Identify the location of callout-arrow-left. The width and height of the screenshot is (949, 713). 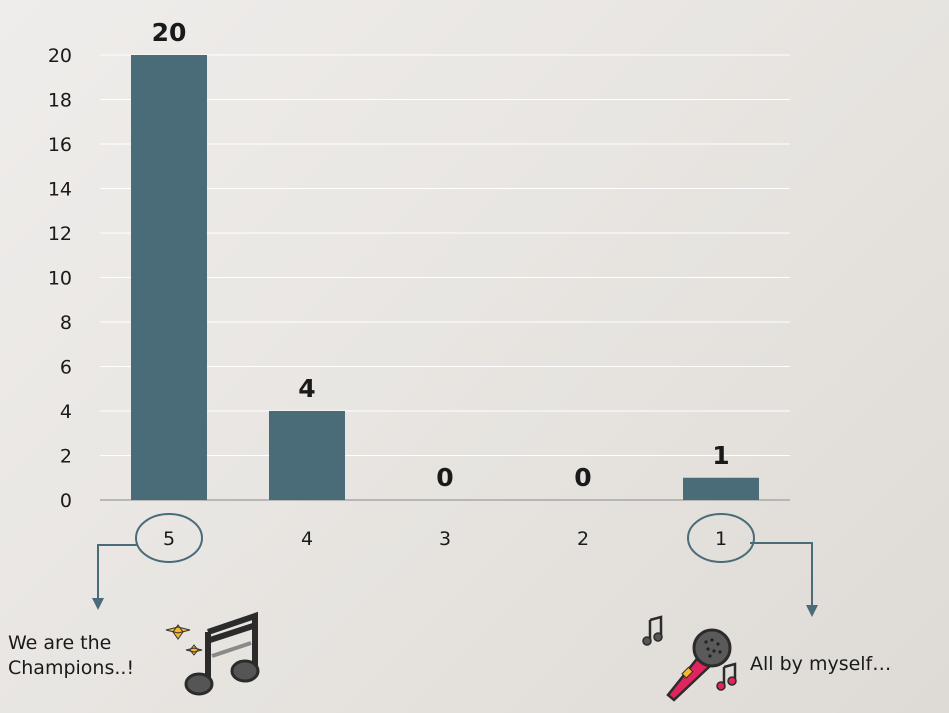
(114, 577).